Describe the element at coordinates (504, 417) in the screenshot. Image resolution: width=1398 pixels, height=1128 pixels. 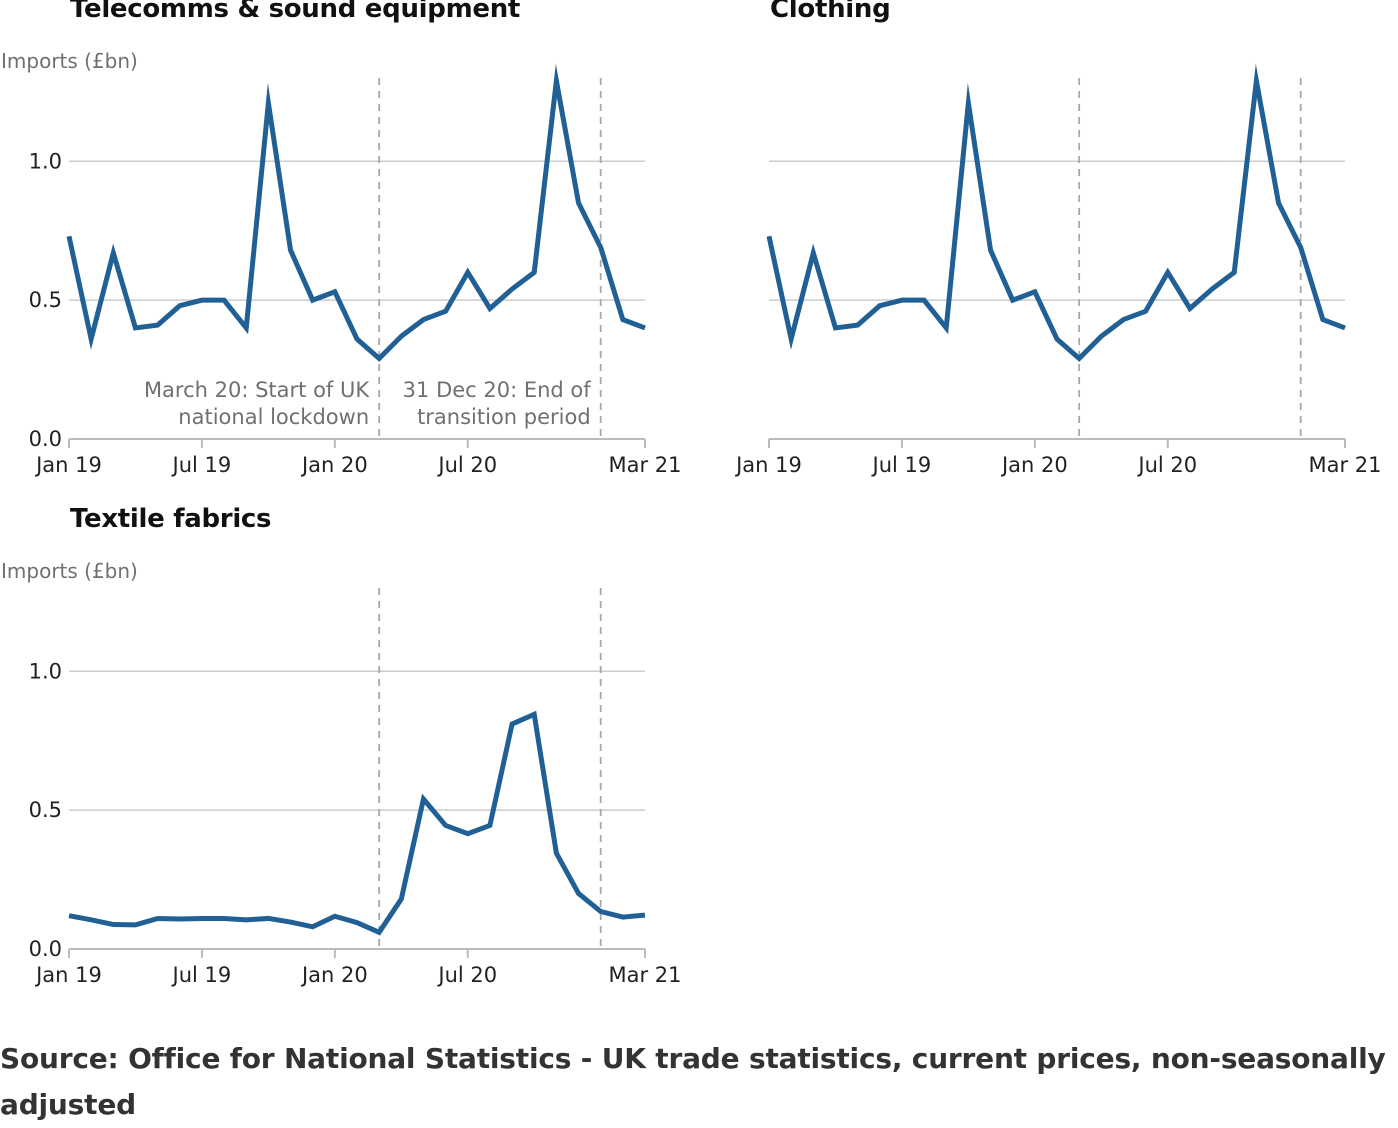
I see `annotation-text: transition period` at that location.